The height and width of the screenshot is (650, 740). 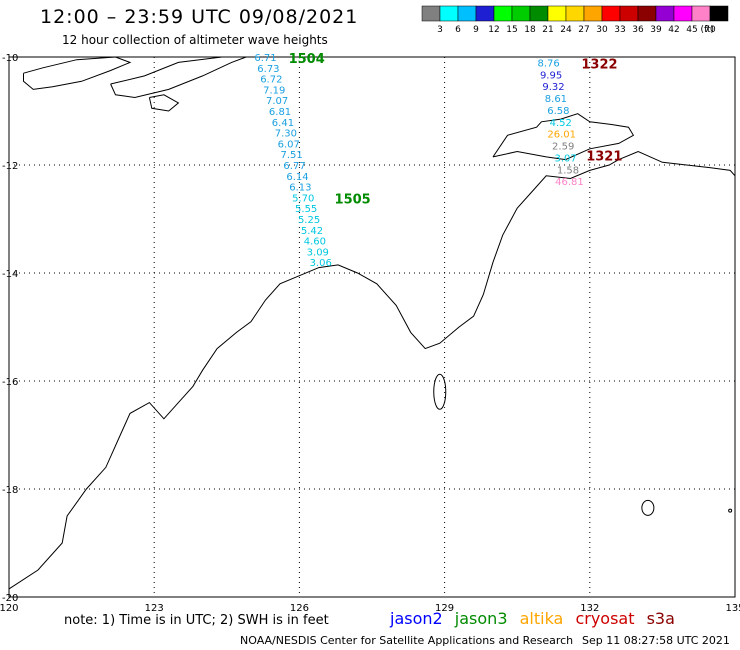 I want to click on swh-label: 7.07, so click(x=277, y=101).